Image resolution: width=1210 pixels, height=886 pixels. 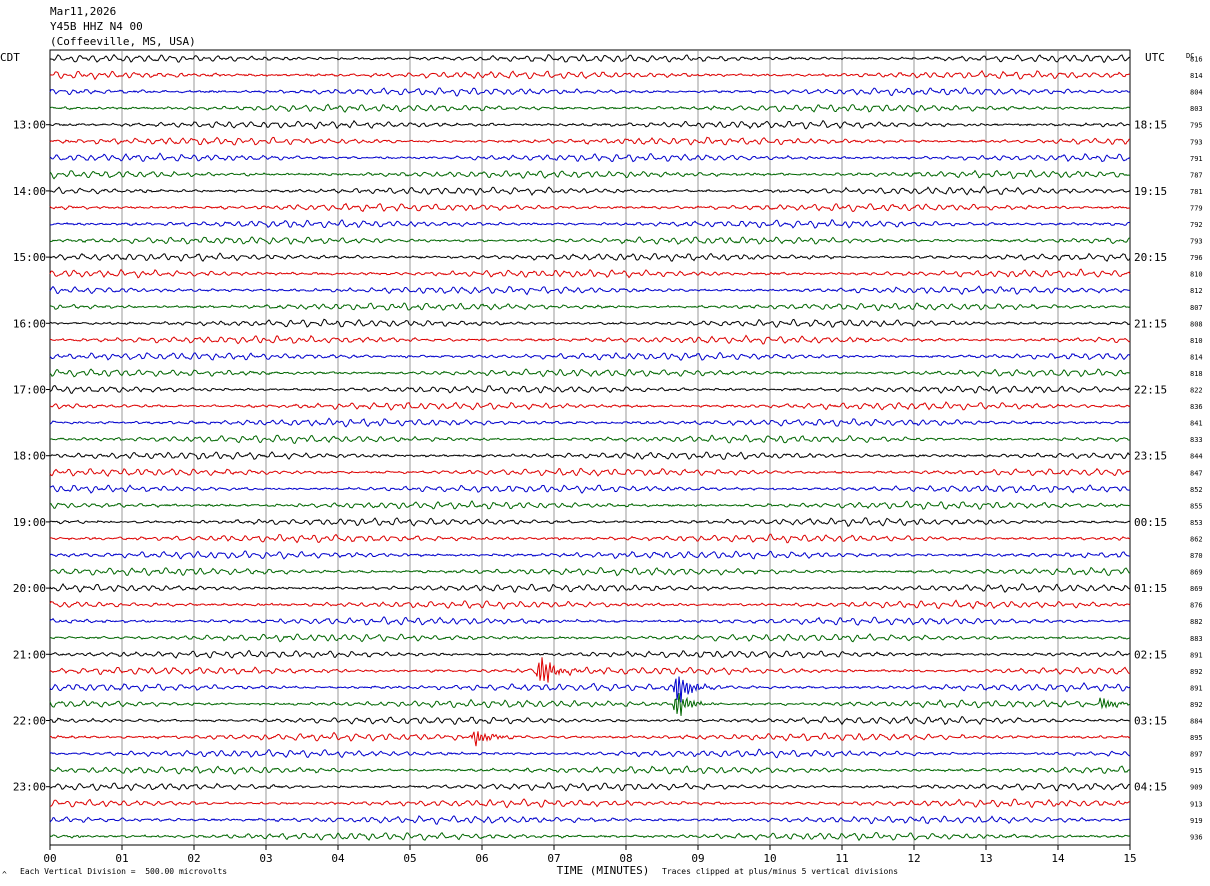 I want to click on x-tick-label: 07, so click(x=553, y=858).